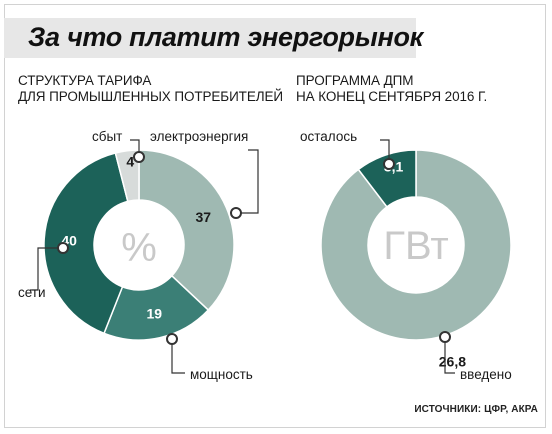  Describe the element at coordinates (32, 292) in the screenshot. I see `callout-label-grids: сети` at that location.